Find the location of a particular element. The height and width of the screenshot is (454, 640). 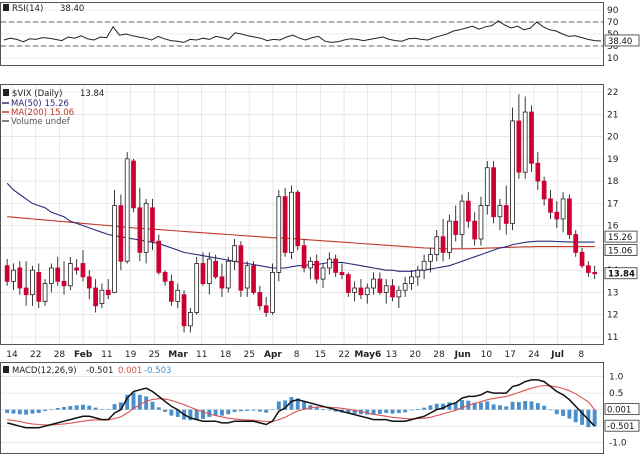

rsi-last-tag: 38.40 is located at coordinates (620, 42).